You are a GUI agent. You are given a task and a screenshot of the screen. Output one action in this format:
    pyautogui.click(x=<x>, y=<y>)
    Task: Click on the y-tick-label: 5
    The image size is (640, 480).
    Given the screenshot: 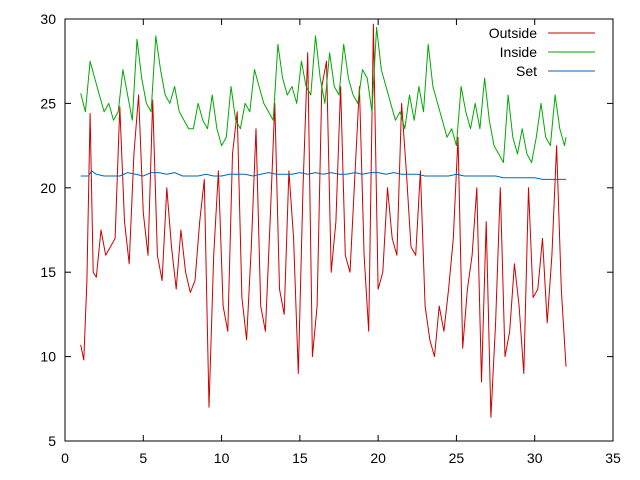 What is the action you would take?
    pyautogui.click(x=52, y=441)
    